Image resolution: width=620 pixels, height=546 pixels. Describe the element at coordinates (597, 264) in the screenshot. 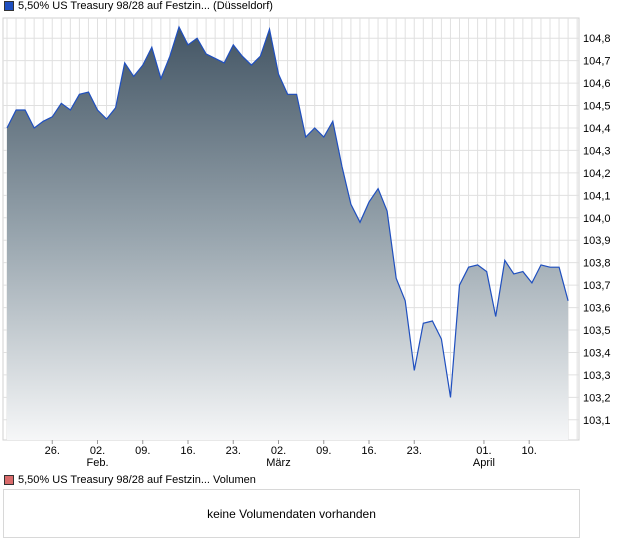

I see `y-tick-label: 103,8` at that location.